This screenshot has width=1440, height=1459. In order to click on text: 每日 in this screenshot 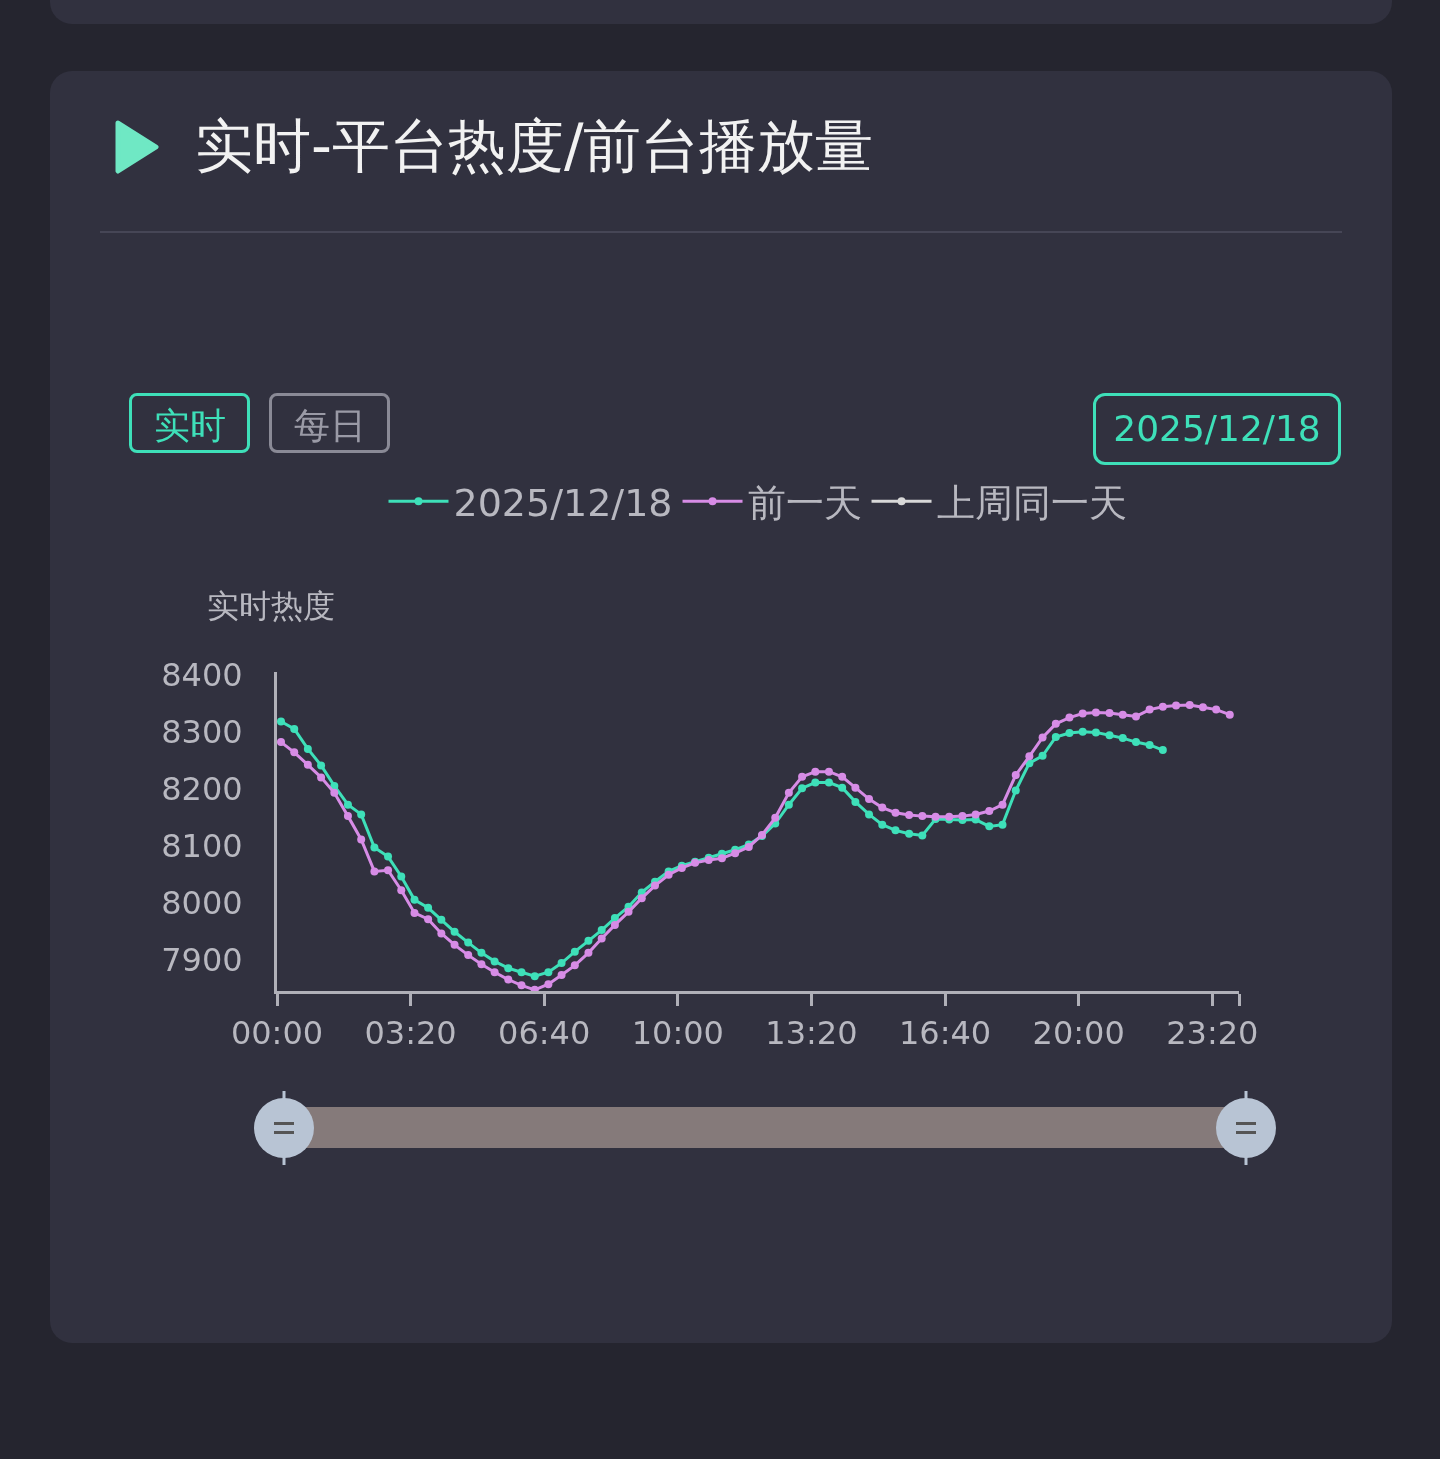, I will do `click(329, 423)`.